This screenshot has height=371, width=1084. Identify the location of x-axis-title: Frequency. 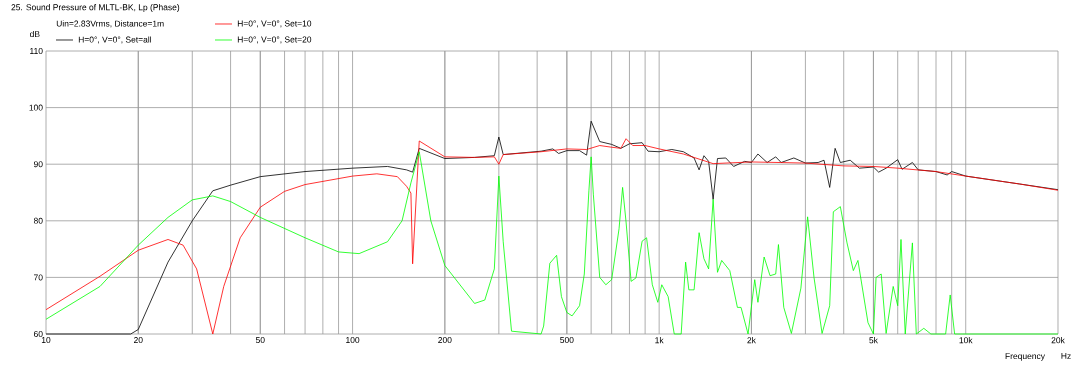
(1025, 357).